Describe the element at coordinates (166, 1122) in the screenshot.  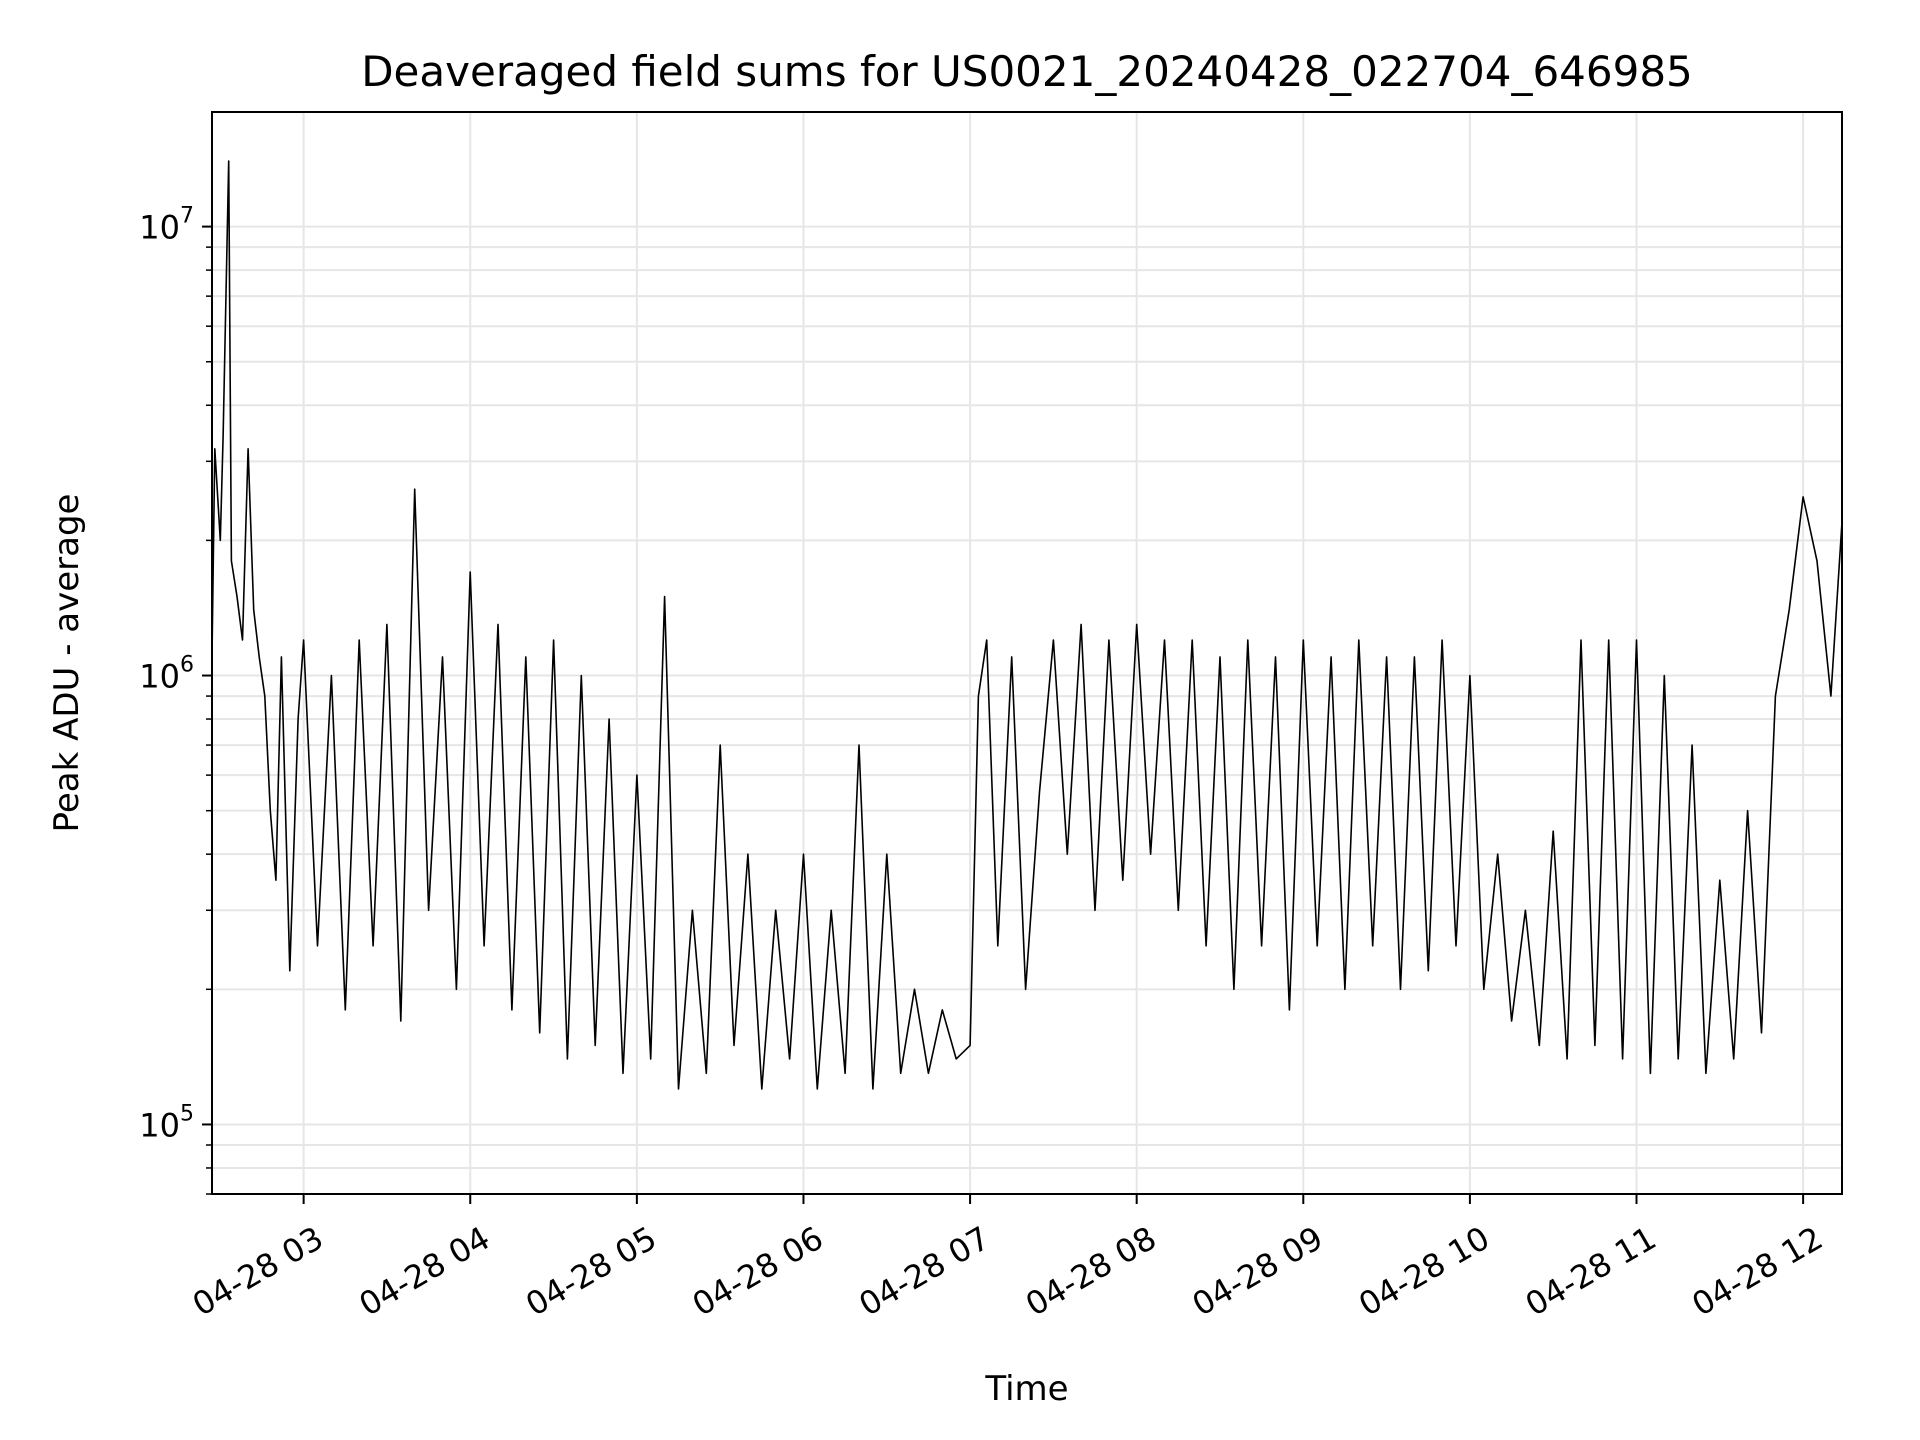
I see `y-tick-label: 10⁵` at that location.